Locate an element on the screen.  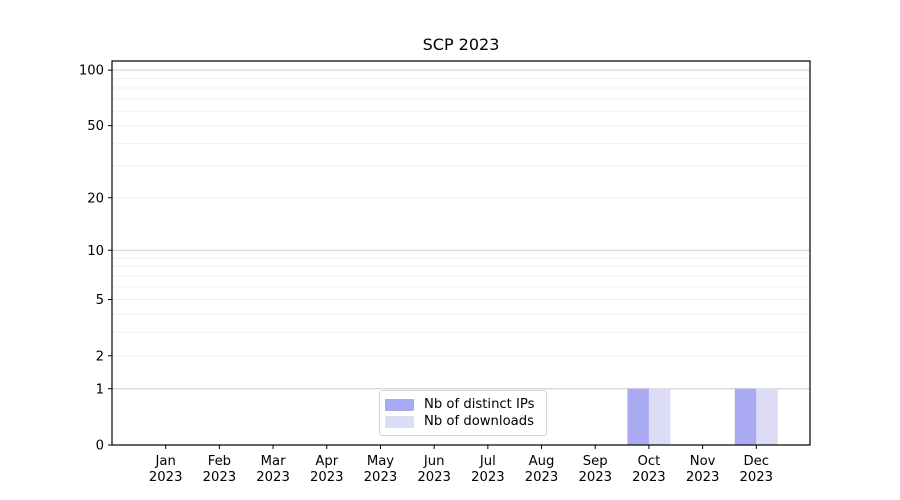
legend-item-distinct-ips: Nb of distinct IPs is located at coordinates (462, 405).